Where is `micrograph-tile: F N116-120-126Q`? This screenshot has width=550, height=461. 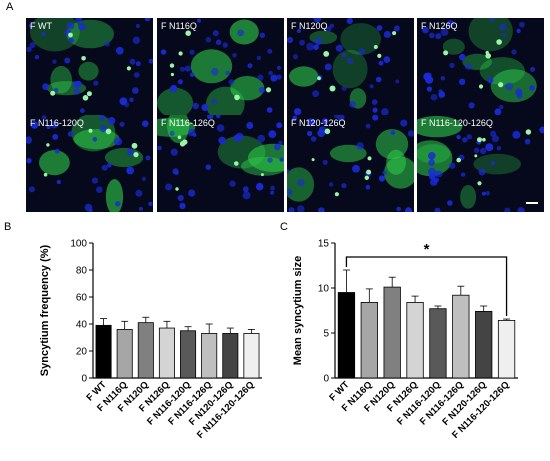 micrograph-tile: F N116-120-126Q is located at coordinates (480, 163).